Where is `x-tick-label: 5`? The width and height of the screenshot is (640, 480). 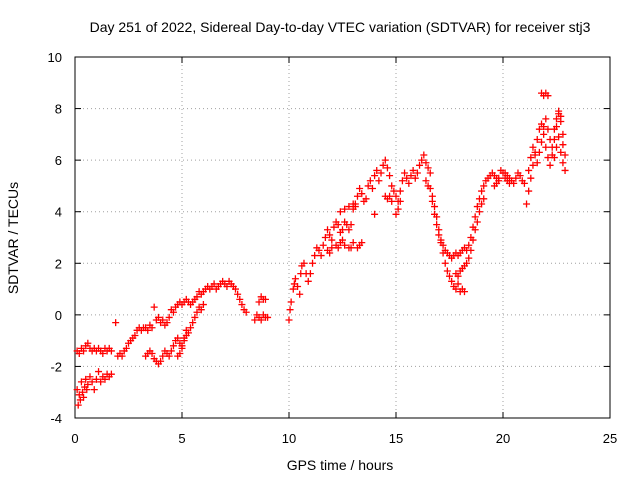 x-tick-label: 5 is located at coordinates (181, 438).